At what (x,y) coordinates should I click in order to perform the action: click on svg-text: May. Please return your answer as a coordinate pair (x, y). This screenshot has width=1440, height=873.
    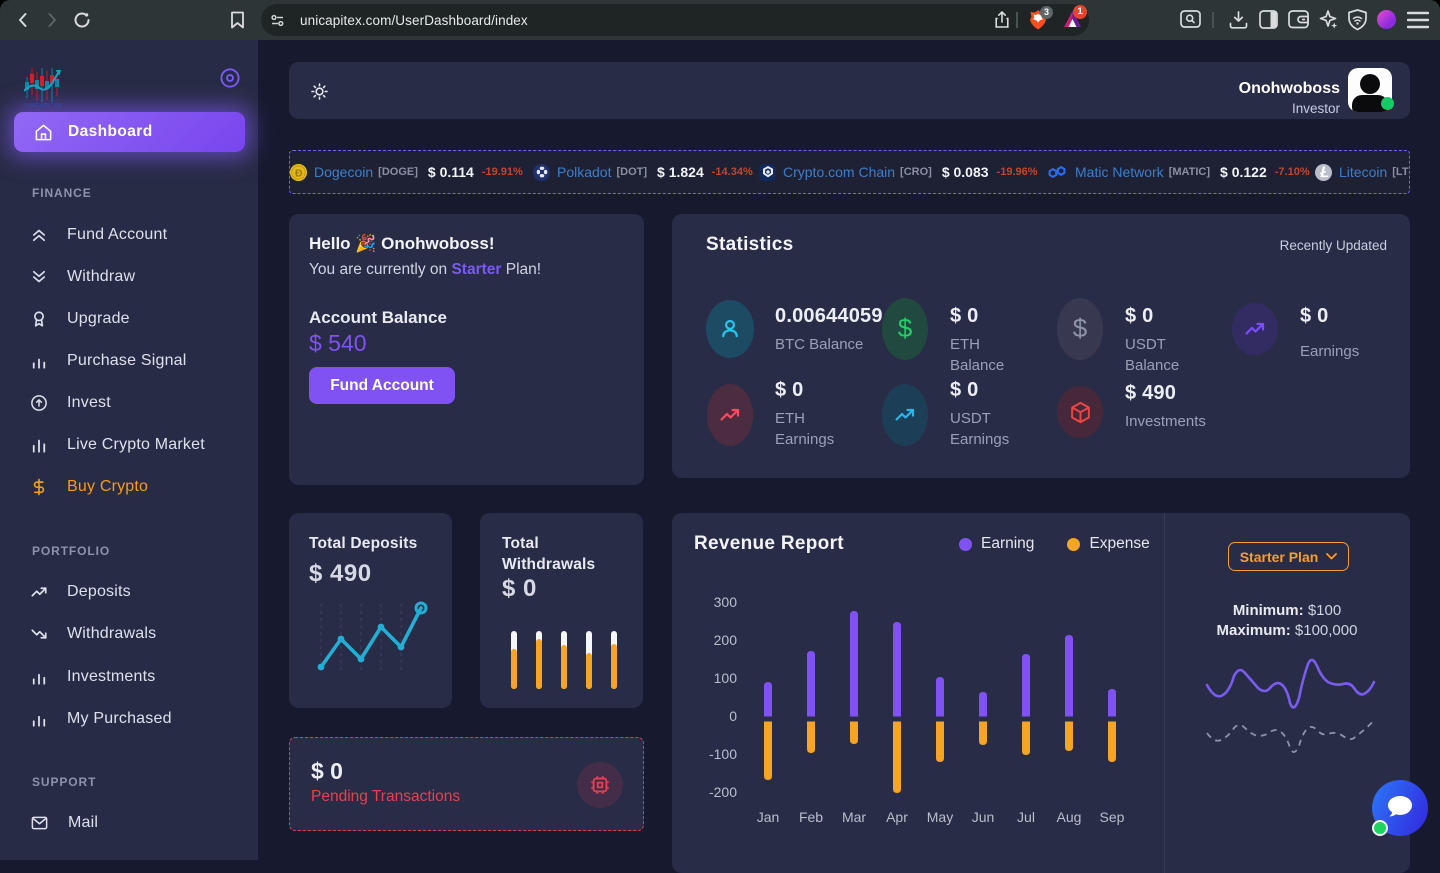
    Looking at the image, I should click on (940, 817).